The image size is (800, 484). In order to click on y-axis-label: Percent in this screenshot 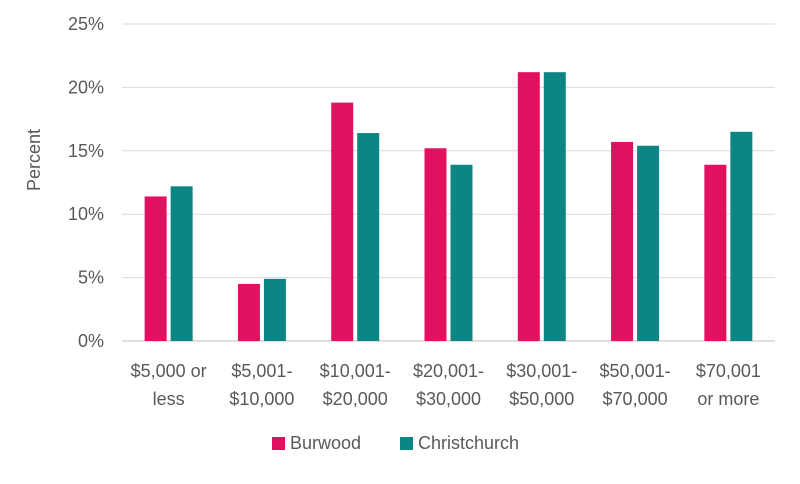, I will do `click(34, 160)`.